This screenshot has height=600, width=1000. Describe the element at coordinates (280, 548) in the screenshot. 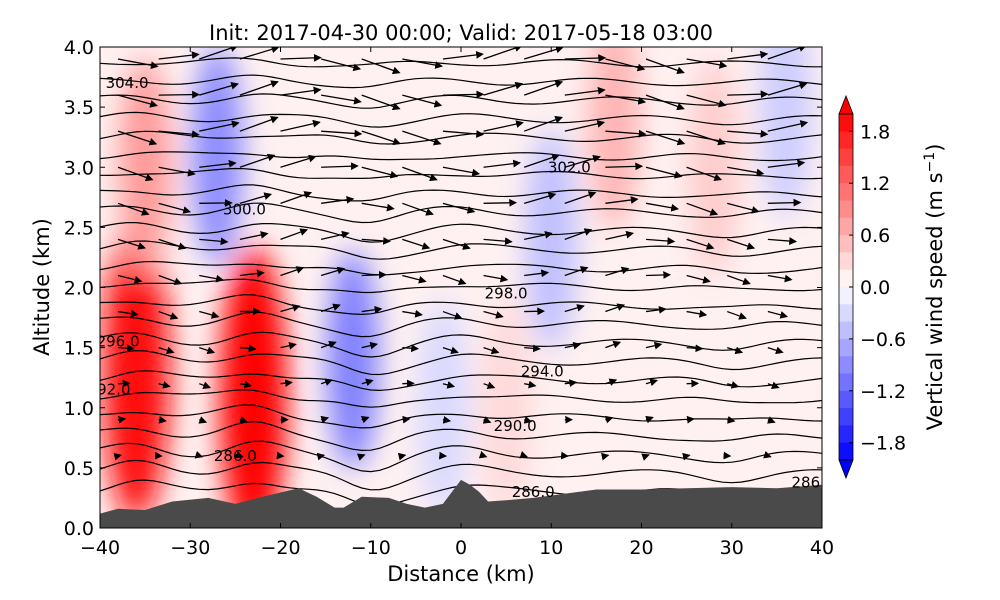

I see `x-tick-label: −20` at that location.